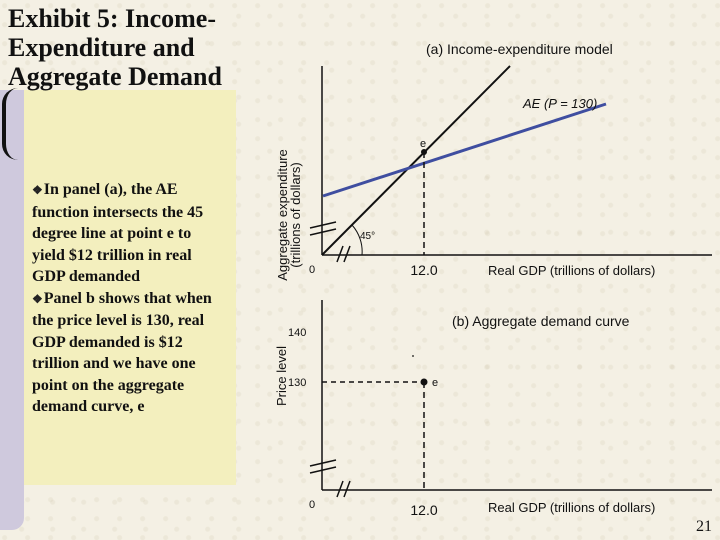 The image size is (720, 540). What do you see at coordinates (424, 382) in the screenshot?
I see `panel-b-point-e` at bounding box center [424, 382].